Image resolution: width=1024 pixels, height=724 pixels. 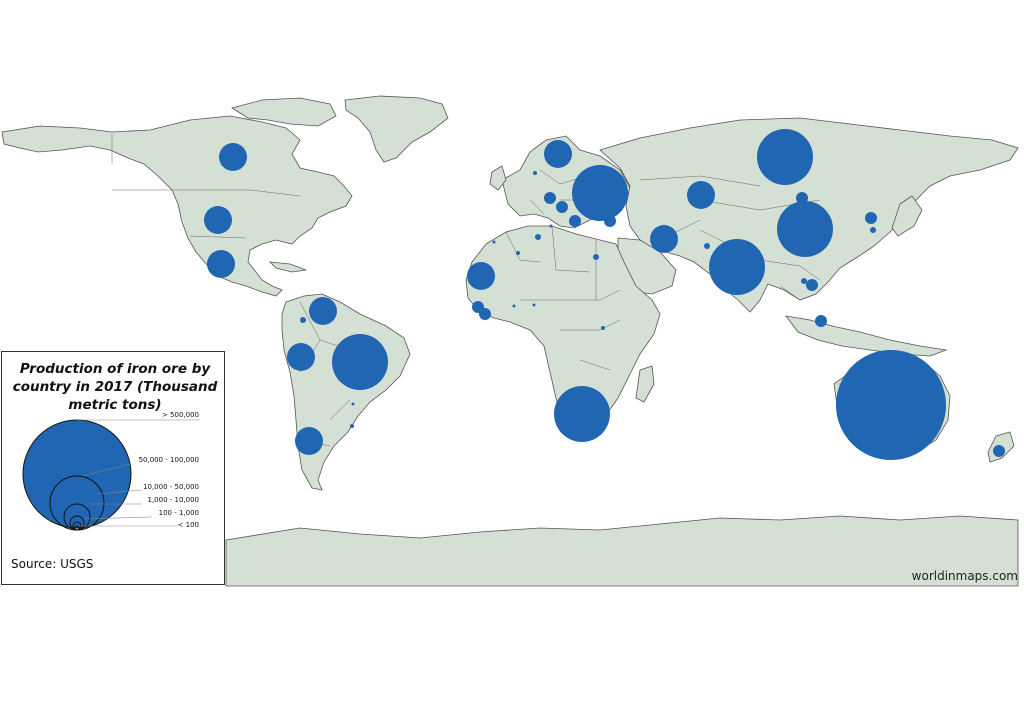 What do you see at coordinates (785, 157) in the screenshot?
I see `bubble-russia` at bounding box center [785, 157].